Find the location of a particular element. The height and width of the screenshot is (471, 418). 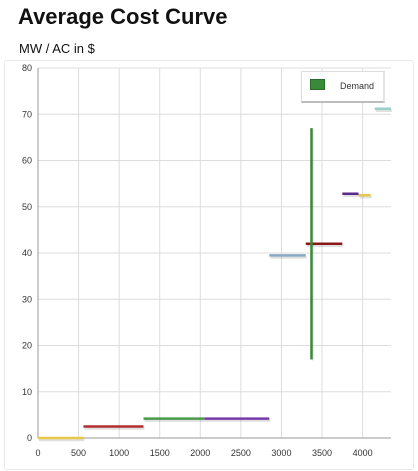

y-tick-label: 30 is located at coordinates (27, 299).